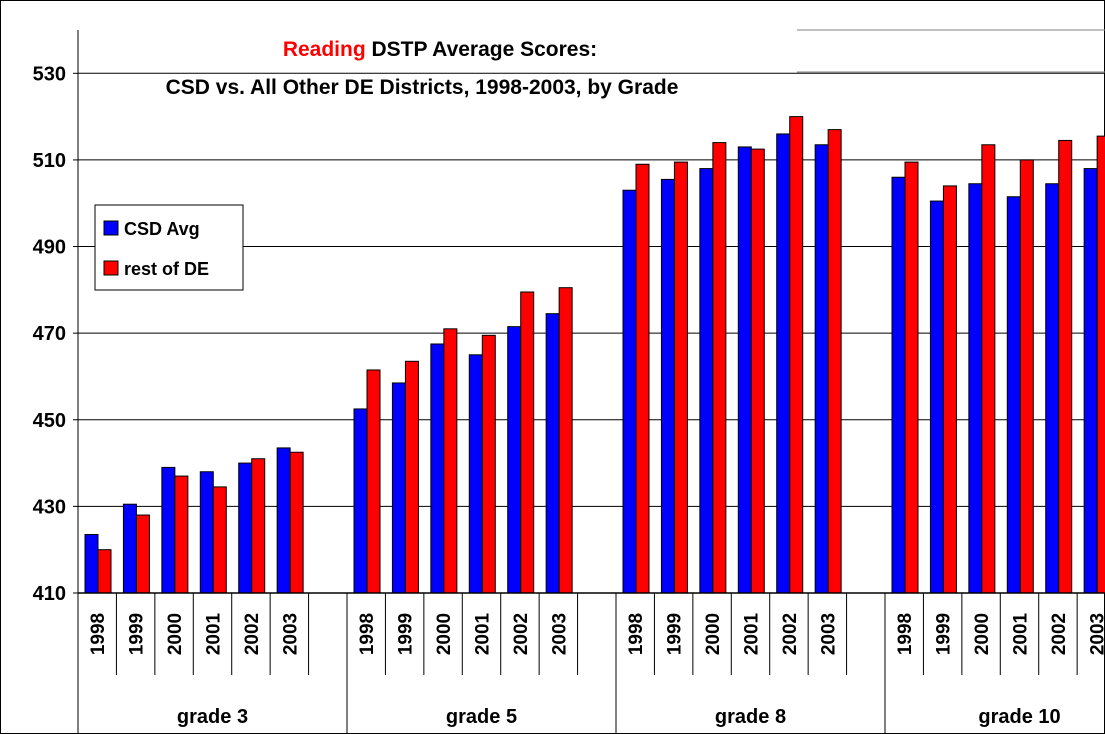 This screenshot has height=734, width=1105. Describe the element at coordinates (49, 334) in the screenshot. I see `y-tick-label: 470` at that location.